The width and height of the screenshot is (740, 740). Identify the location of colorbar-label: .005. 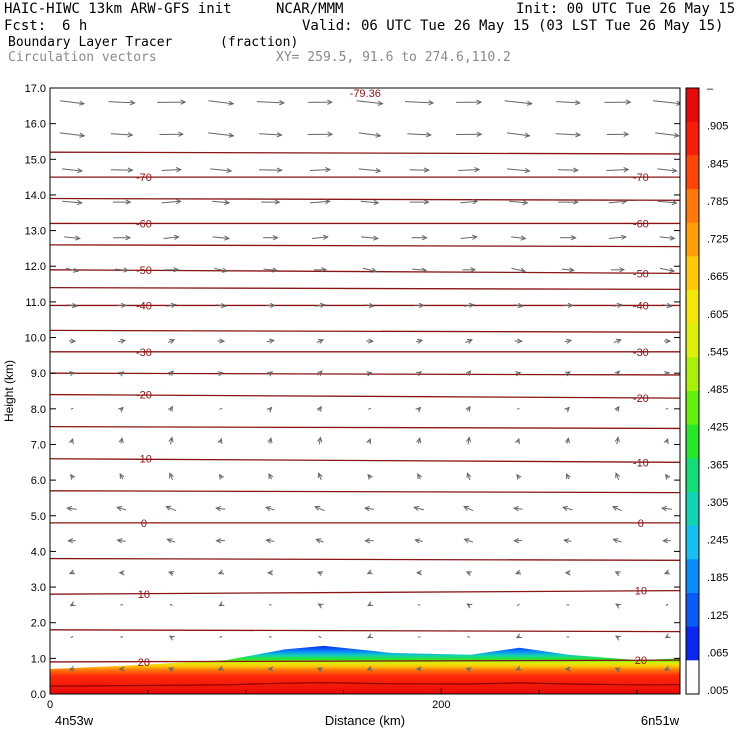
(717, 691).